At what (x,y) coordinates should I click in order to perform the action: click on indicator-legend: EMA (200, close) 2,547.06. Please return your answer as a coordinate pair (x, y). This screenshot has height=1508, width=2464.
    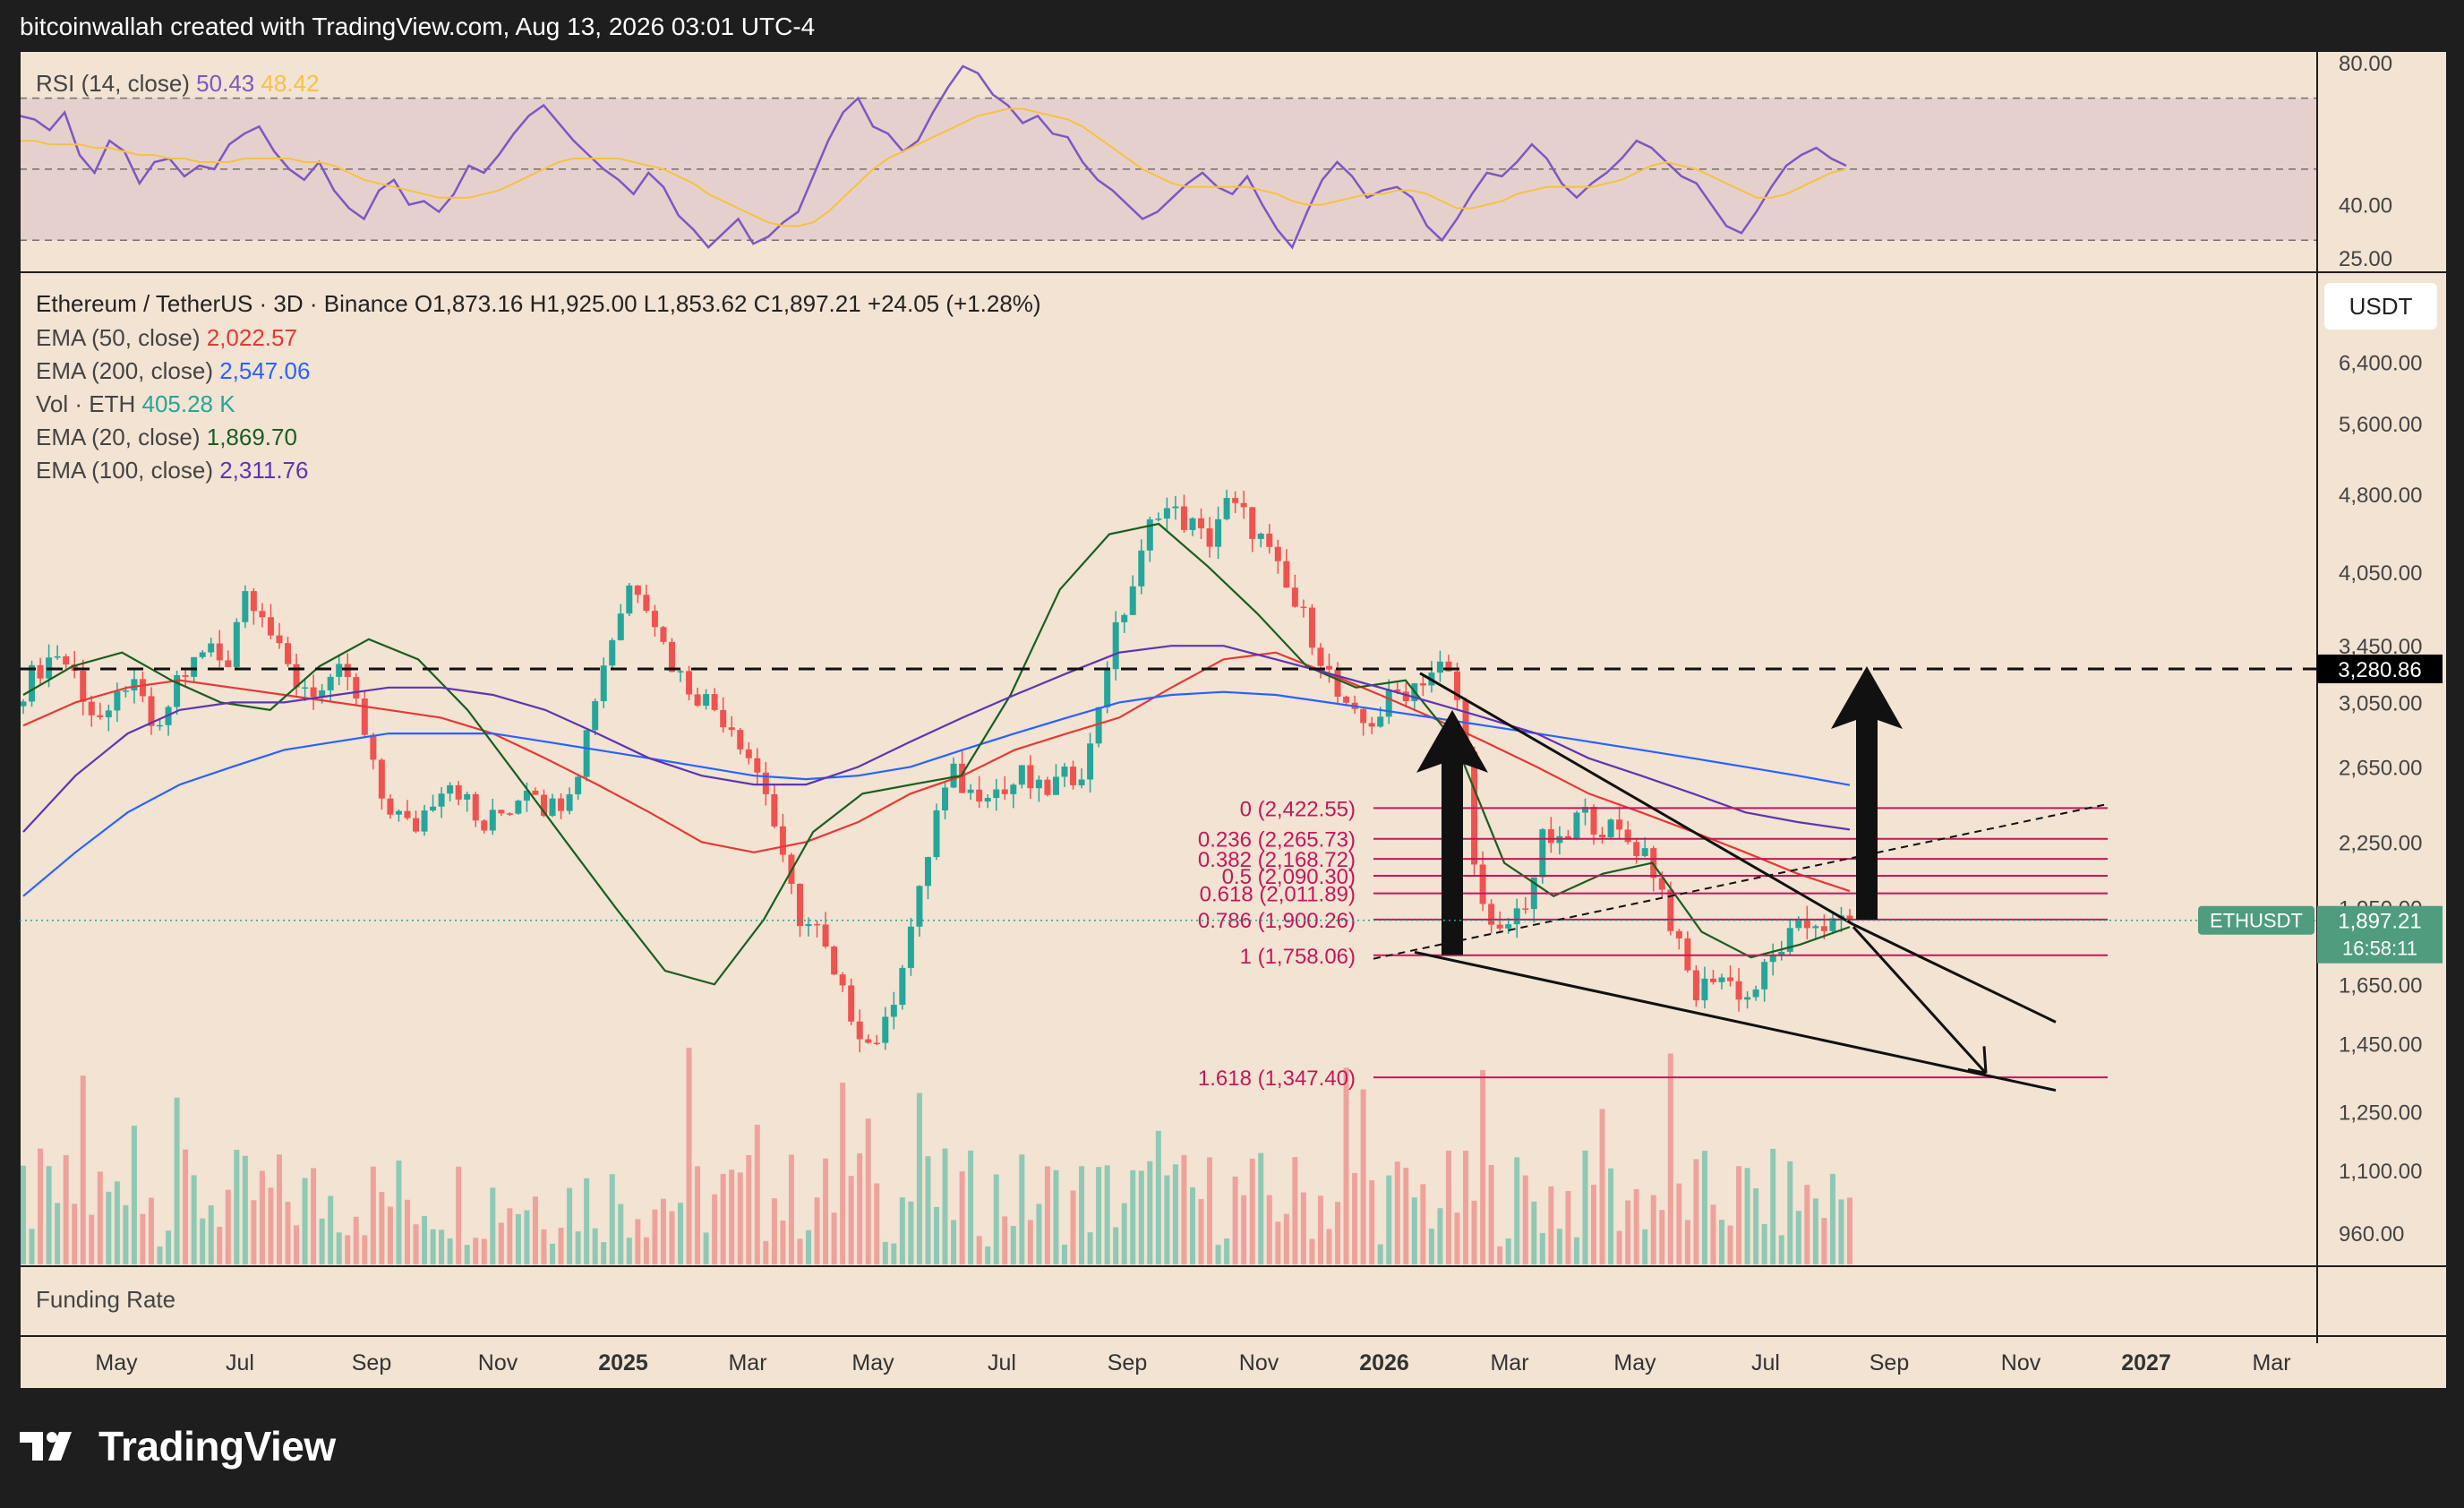
    Looking at the image, I should click on (173, 370).